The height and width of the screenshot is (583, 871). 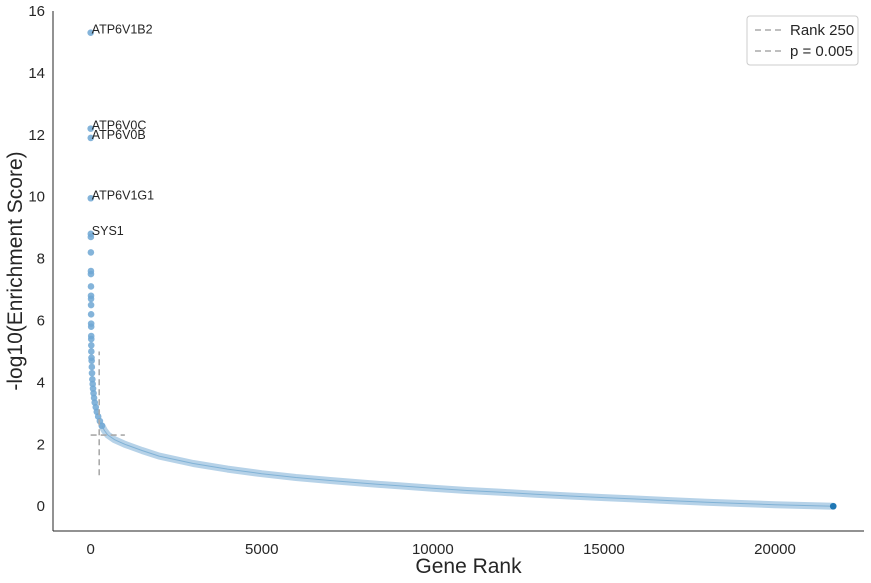 What do you see at coordinates (433, 549) in the screenshot?
I see `x-tick-label: 10000` at bounding box center [433, 549].